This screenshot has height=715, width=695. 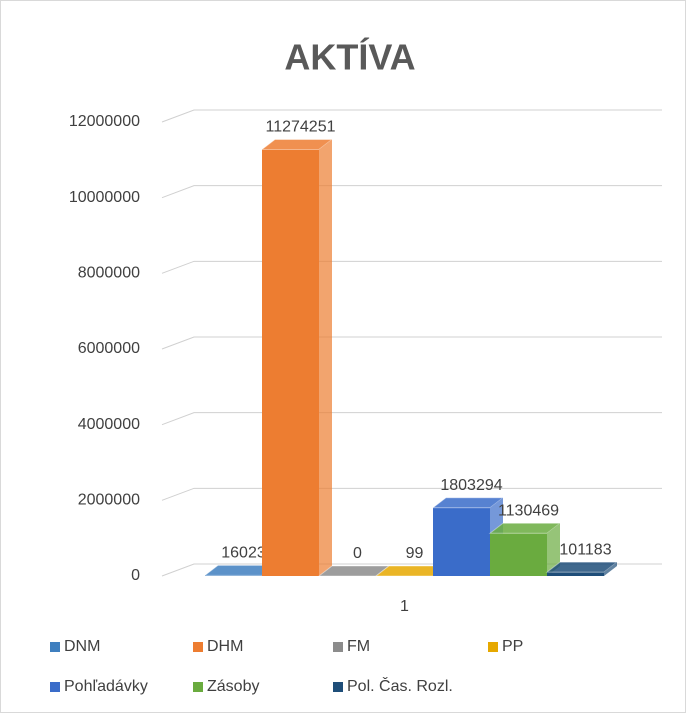 I want to click on chart-title: AKTÍVA, so click(x=349, y=57).